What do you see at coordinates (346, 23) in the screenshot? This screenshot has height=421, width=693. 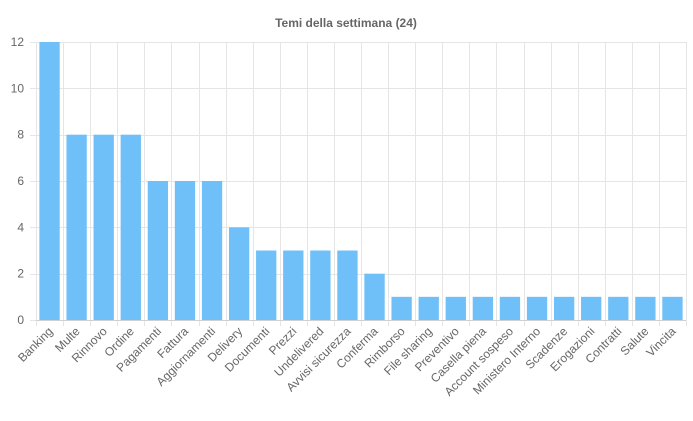 I see `chart-title: Temi della settimana (24)` at bounding box center [346, 23].